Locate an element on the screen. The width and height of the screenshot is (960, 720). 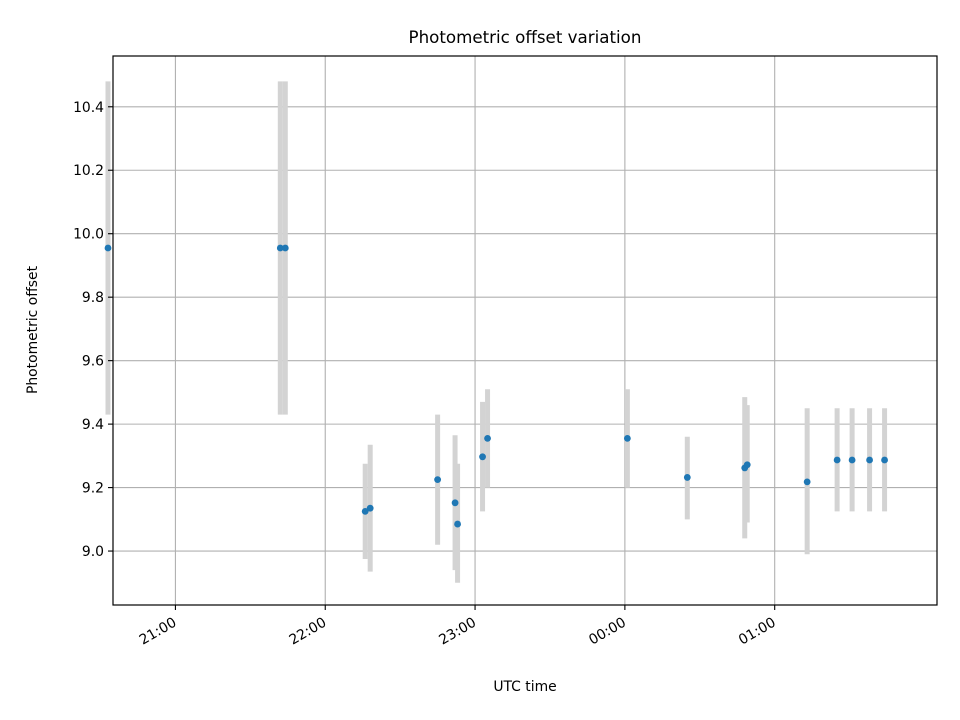
y-tick-label: 10.4 is located at coordinates (88, 108).